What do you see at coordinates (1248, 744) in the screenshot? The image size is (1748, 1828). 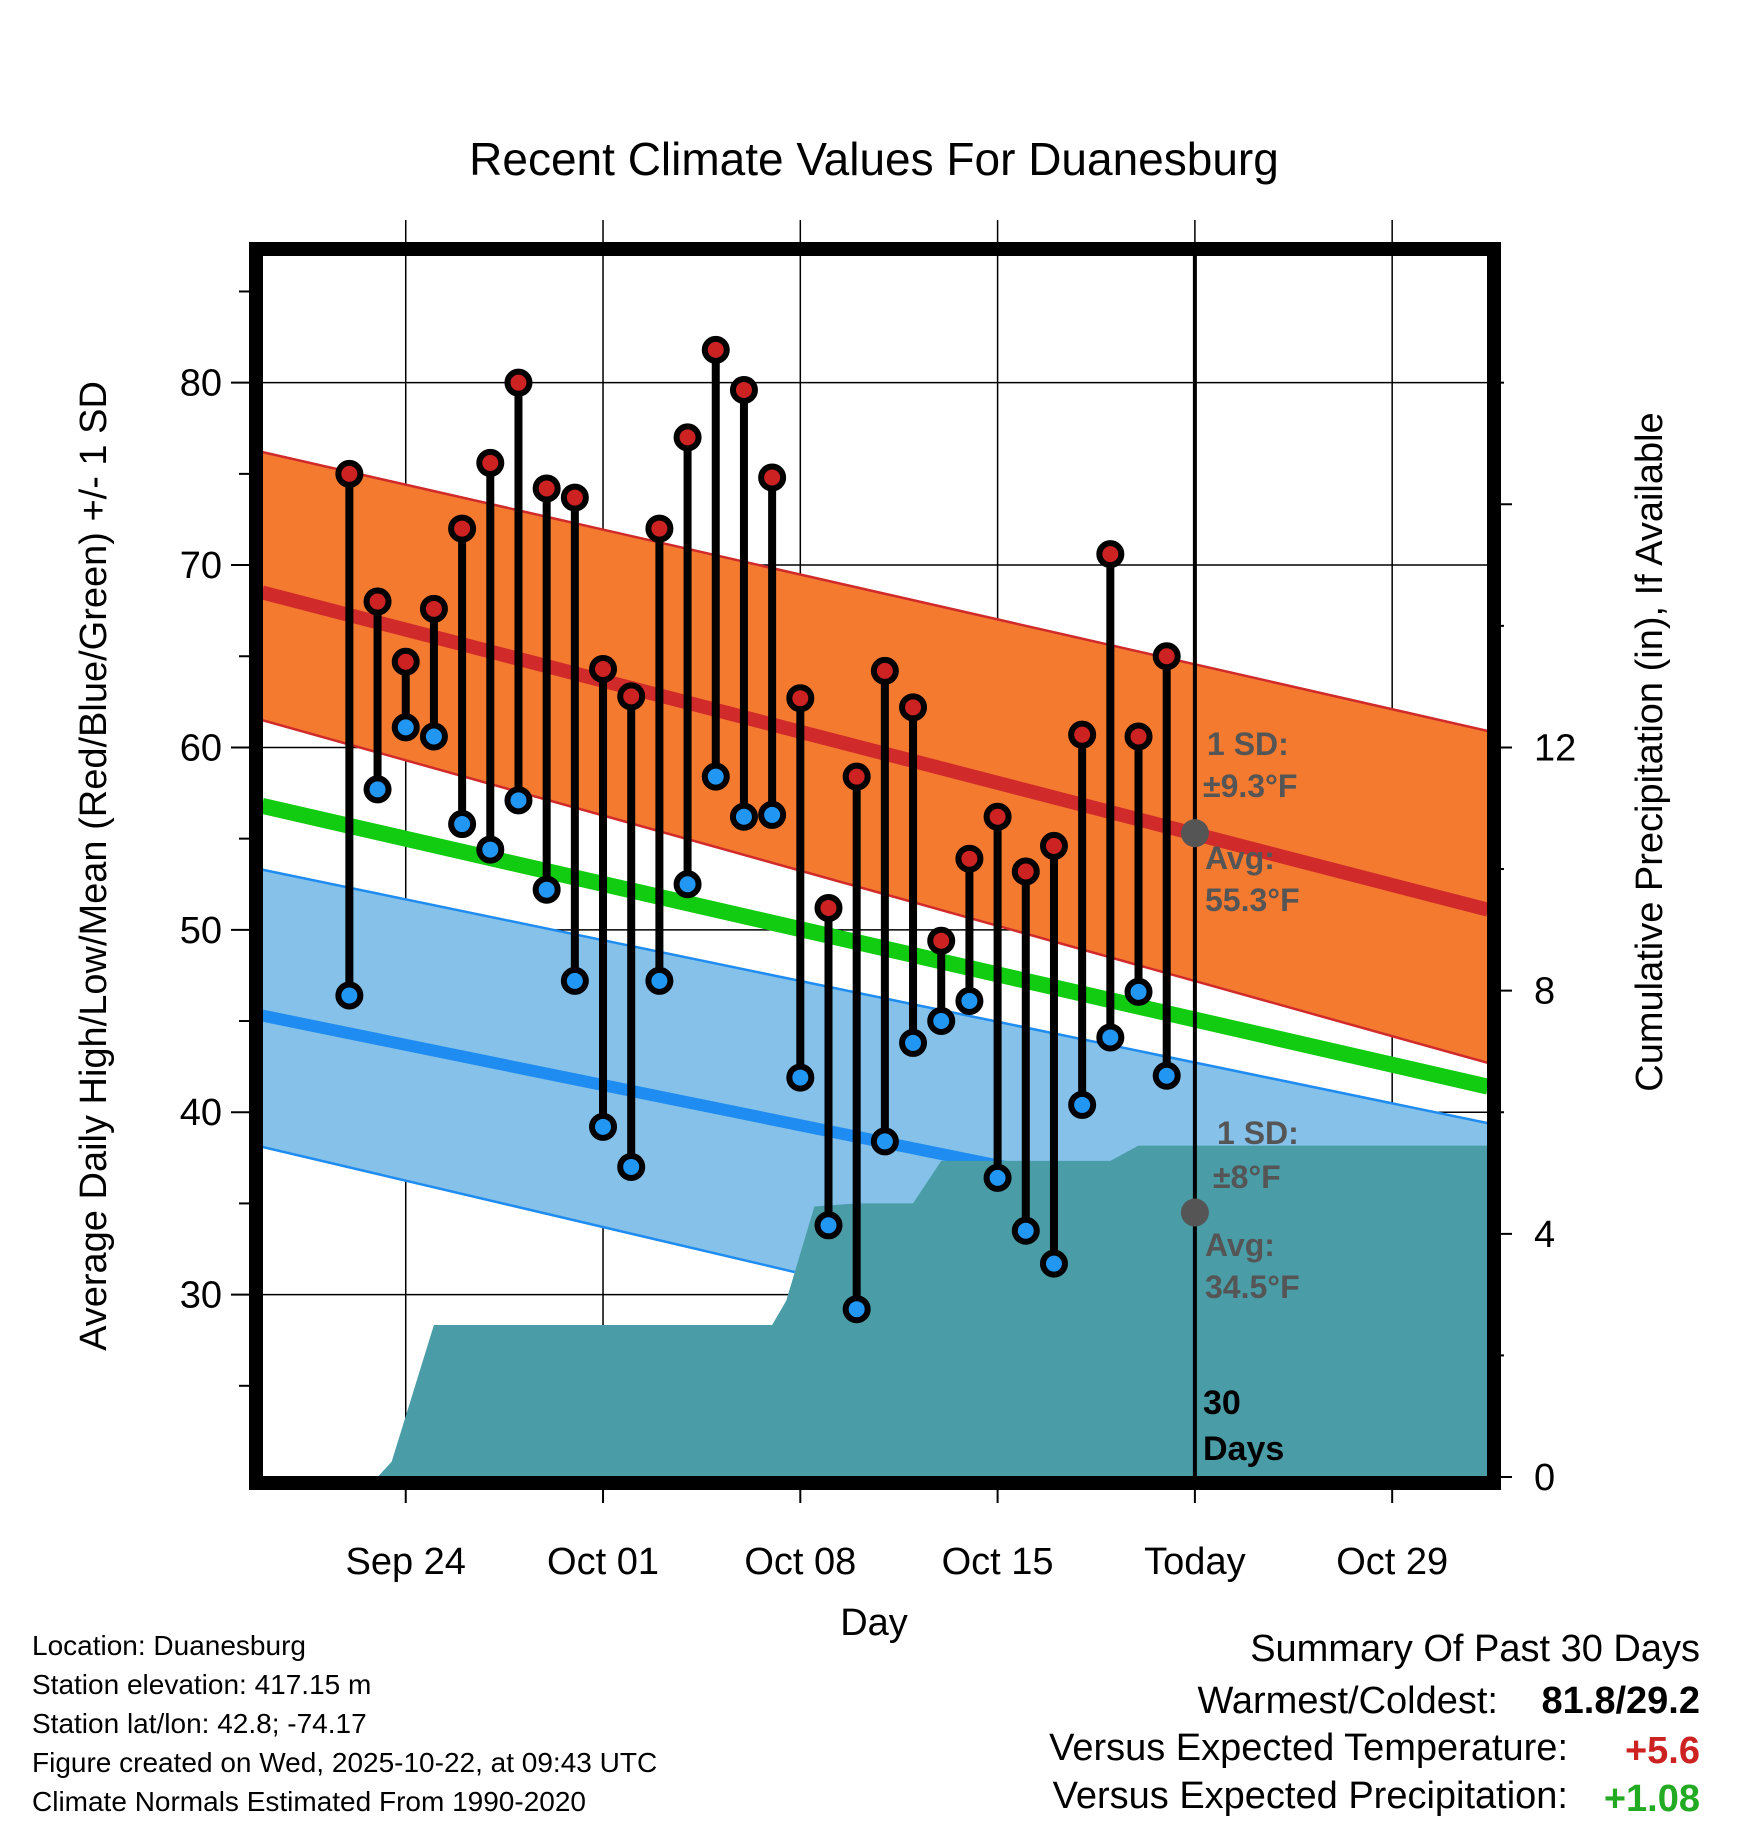 I see `high-sd-label: 1 SD:` at bounding box center [1248, 744].